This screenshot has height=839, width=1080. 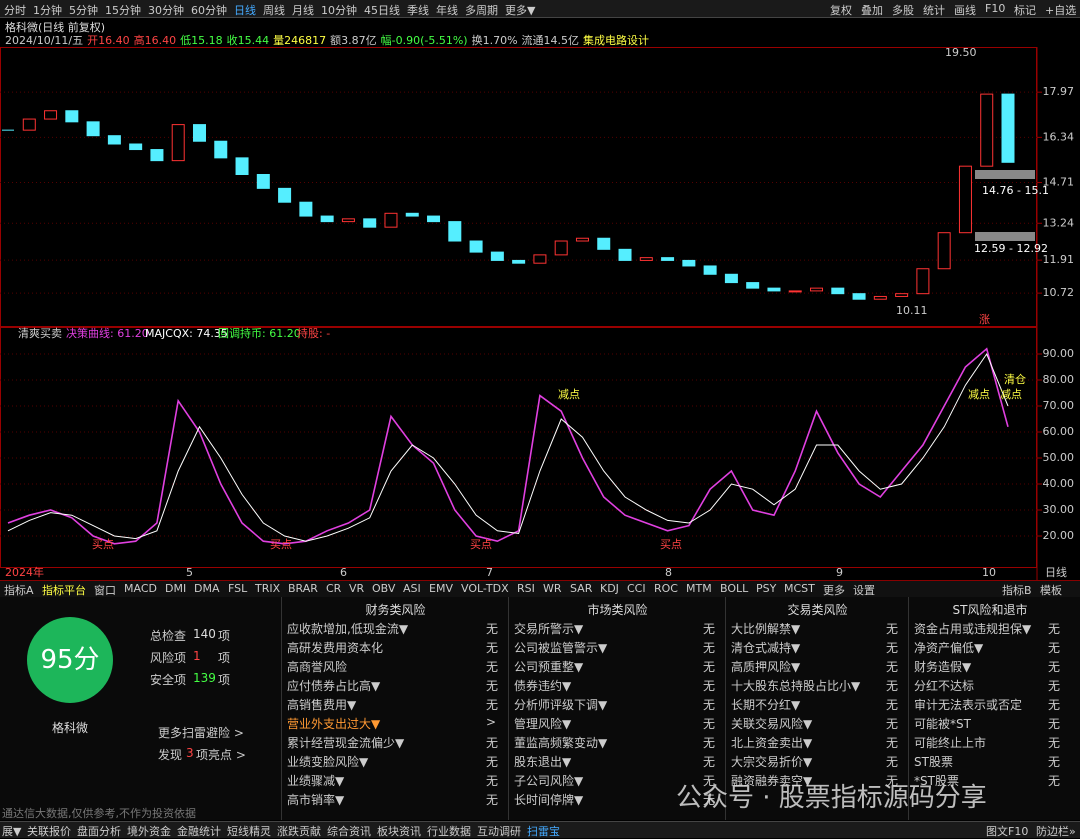 What do you see at coordinates (526, 588) in the screenshot?
I see `indicator-tab: RSI` at bounding box center [526, 588].